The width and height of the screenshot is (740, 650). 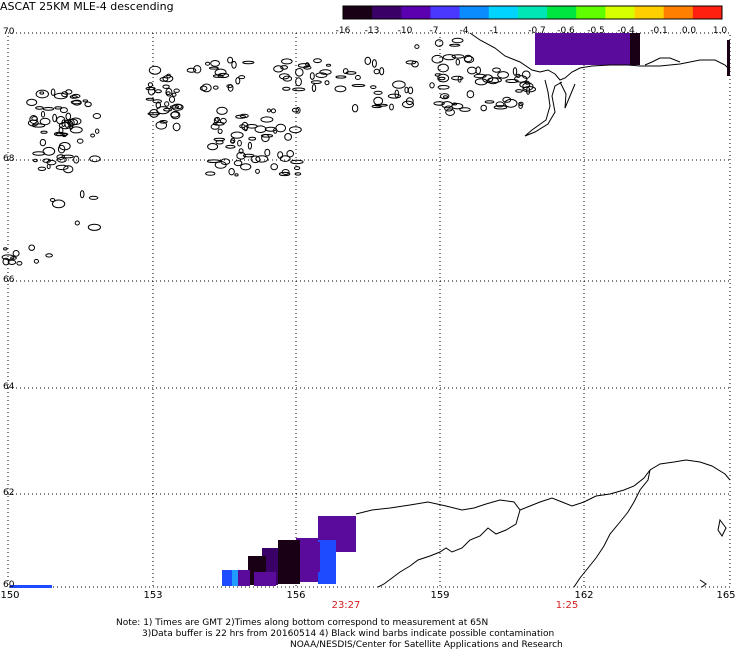 I want to click on colorbar-label: -10, so click(x=405, y=31).